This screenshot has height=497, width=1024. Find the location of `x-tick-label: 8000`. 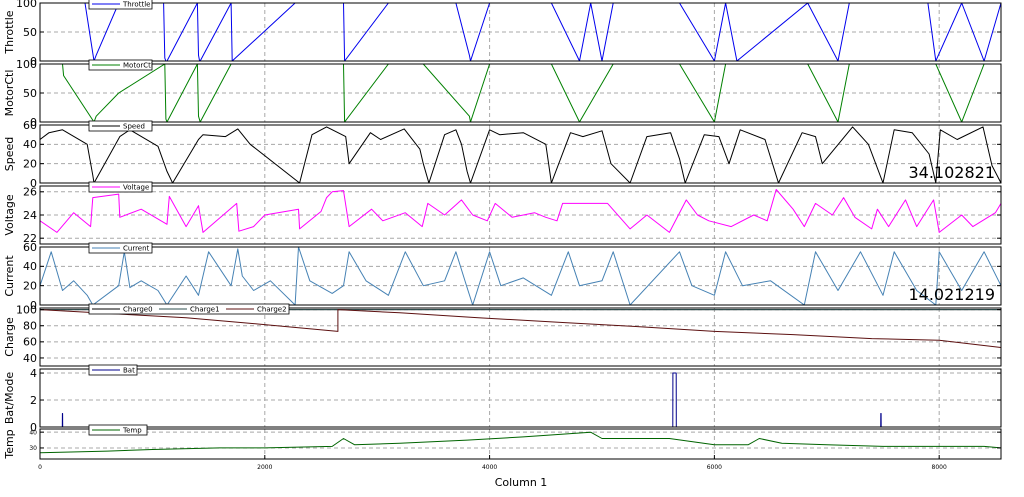

x-tick-label: 8000 is located at coordinates (939, 467).